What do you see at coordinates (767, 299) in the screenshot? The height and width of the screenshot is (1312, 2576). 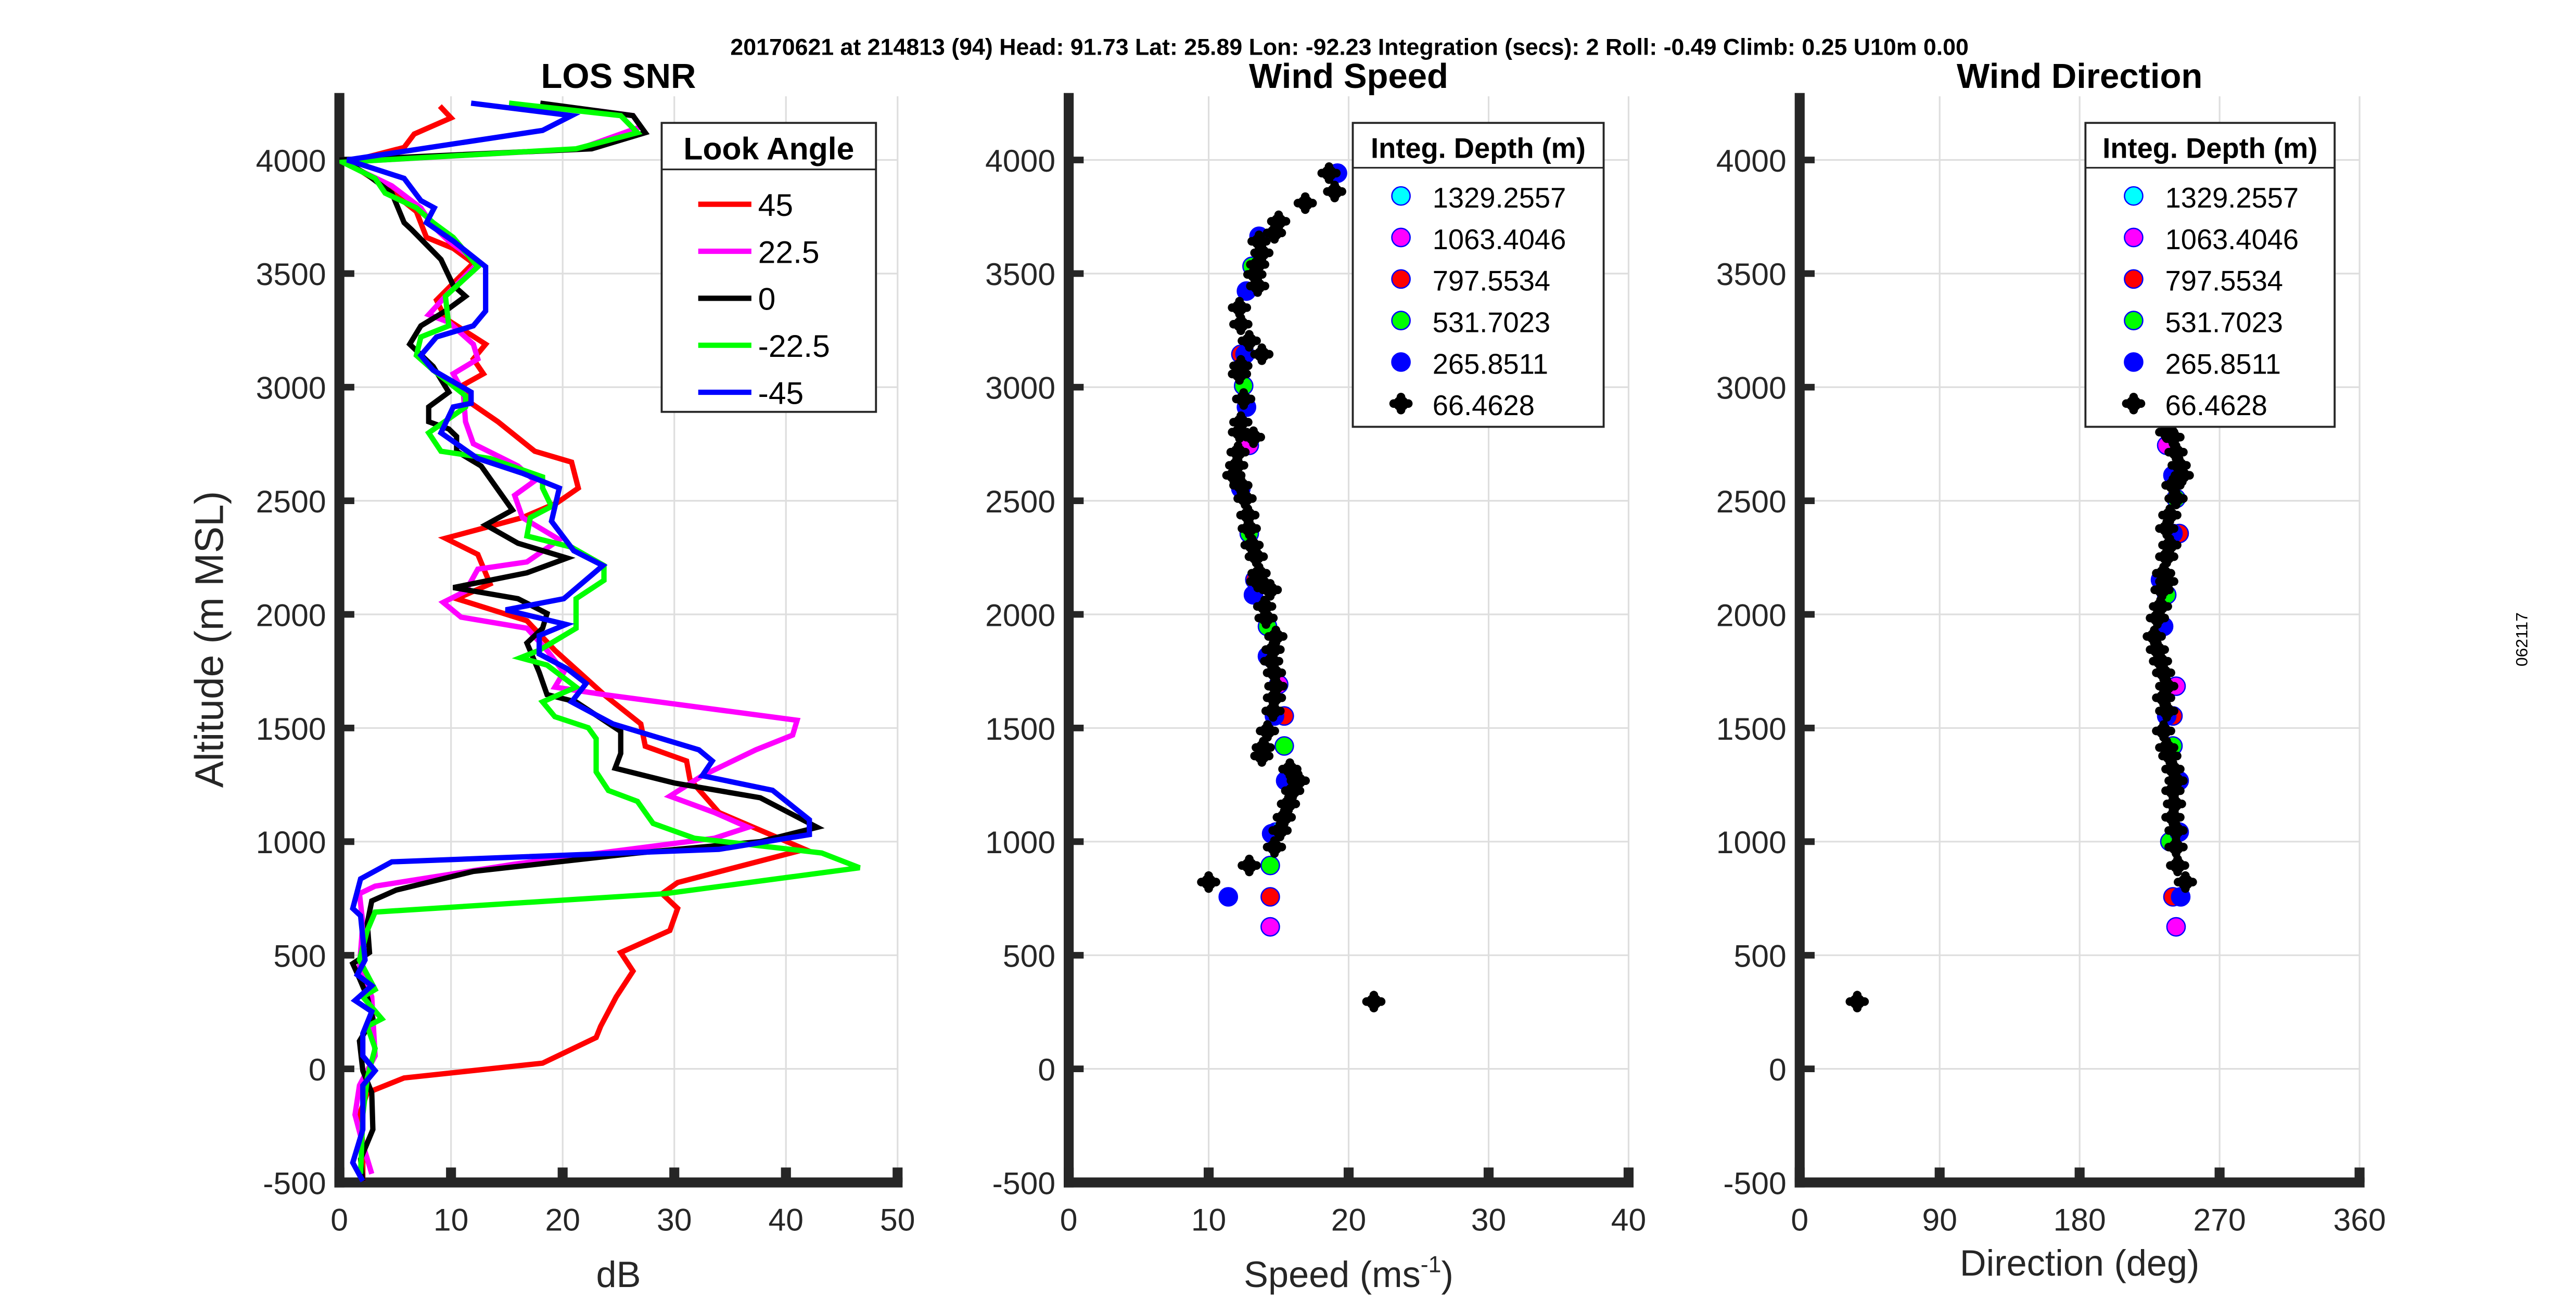 I see `legend-label: 0` at bounding box center [767, 299].